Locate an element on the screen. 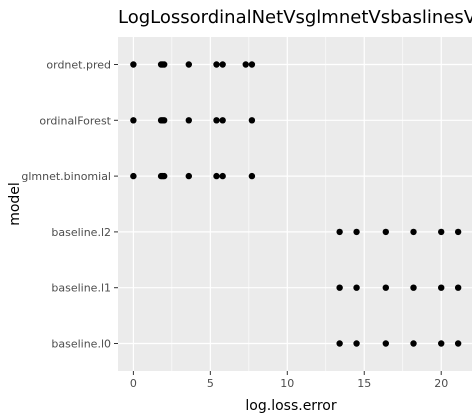  y-tick-label: ordinalForest is located at coordinates (75, 120).